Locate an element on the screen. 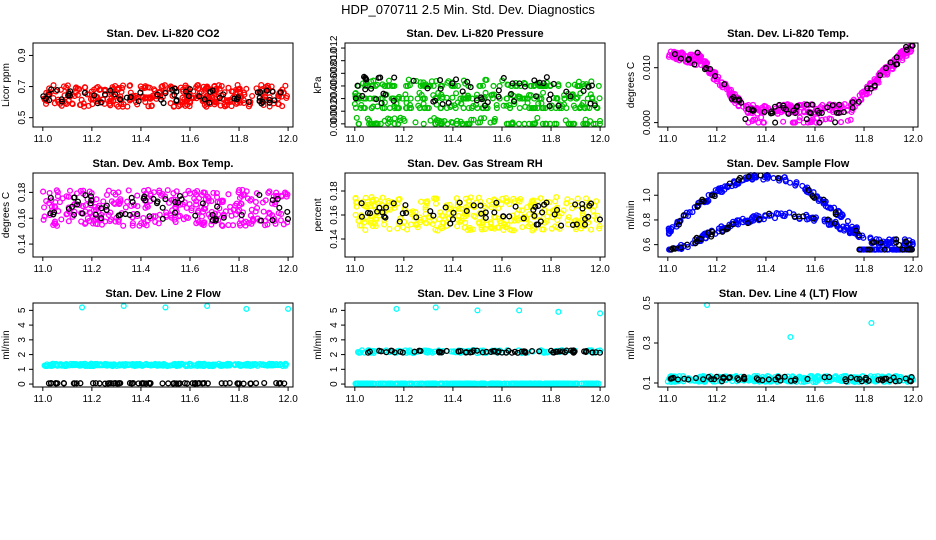 This screenshot has height=540, width=936. y-tick-label: 1 is located at coordinates (22, 369).